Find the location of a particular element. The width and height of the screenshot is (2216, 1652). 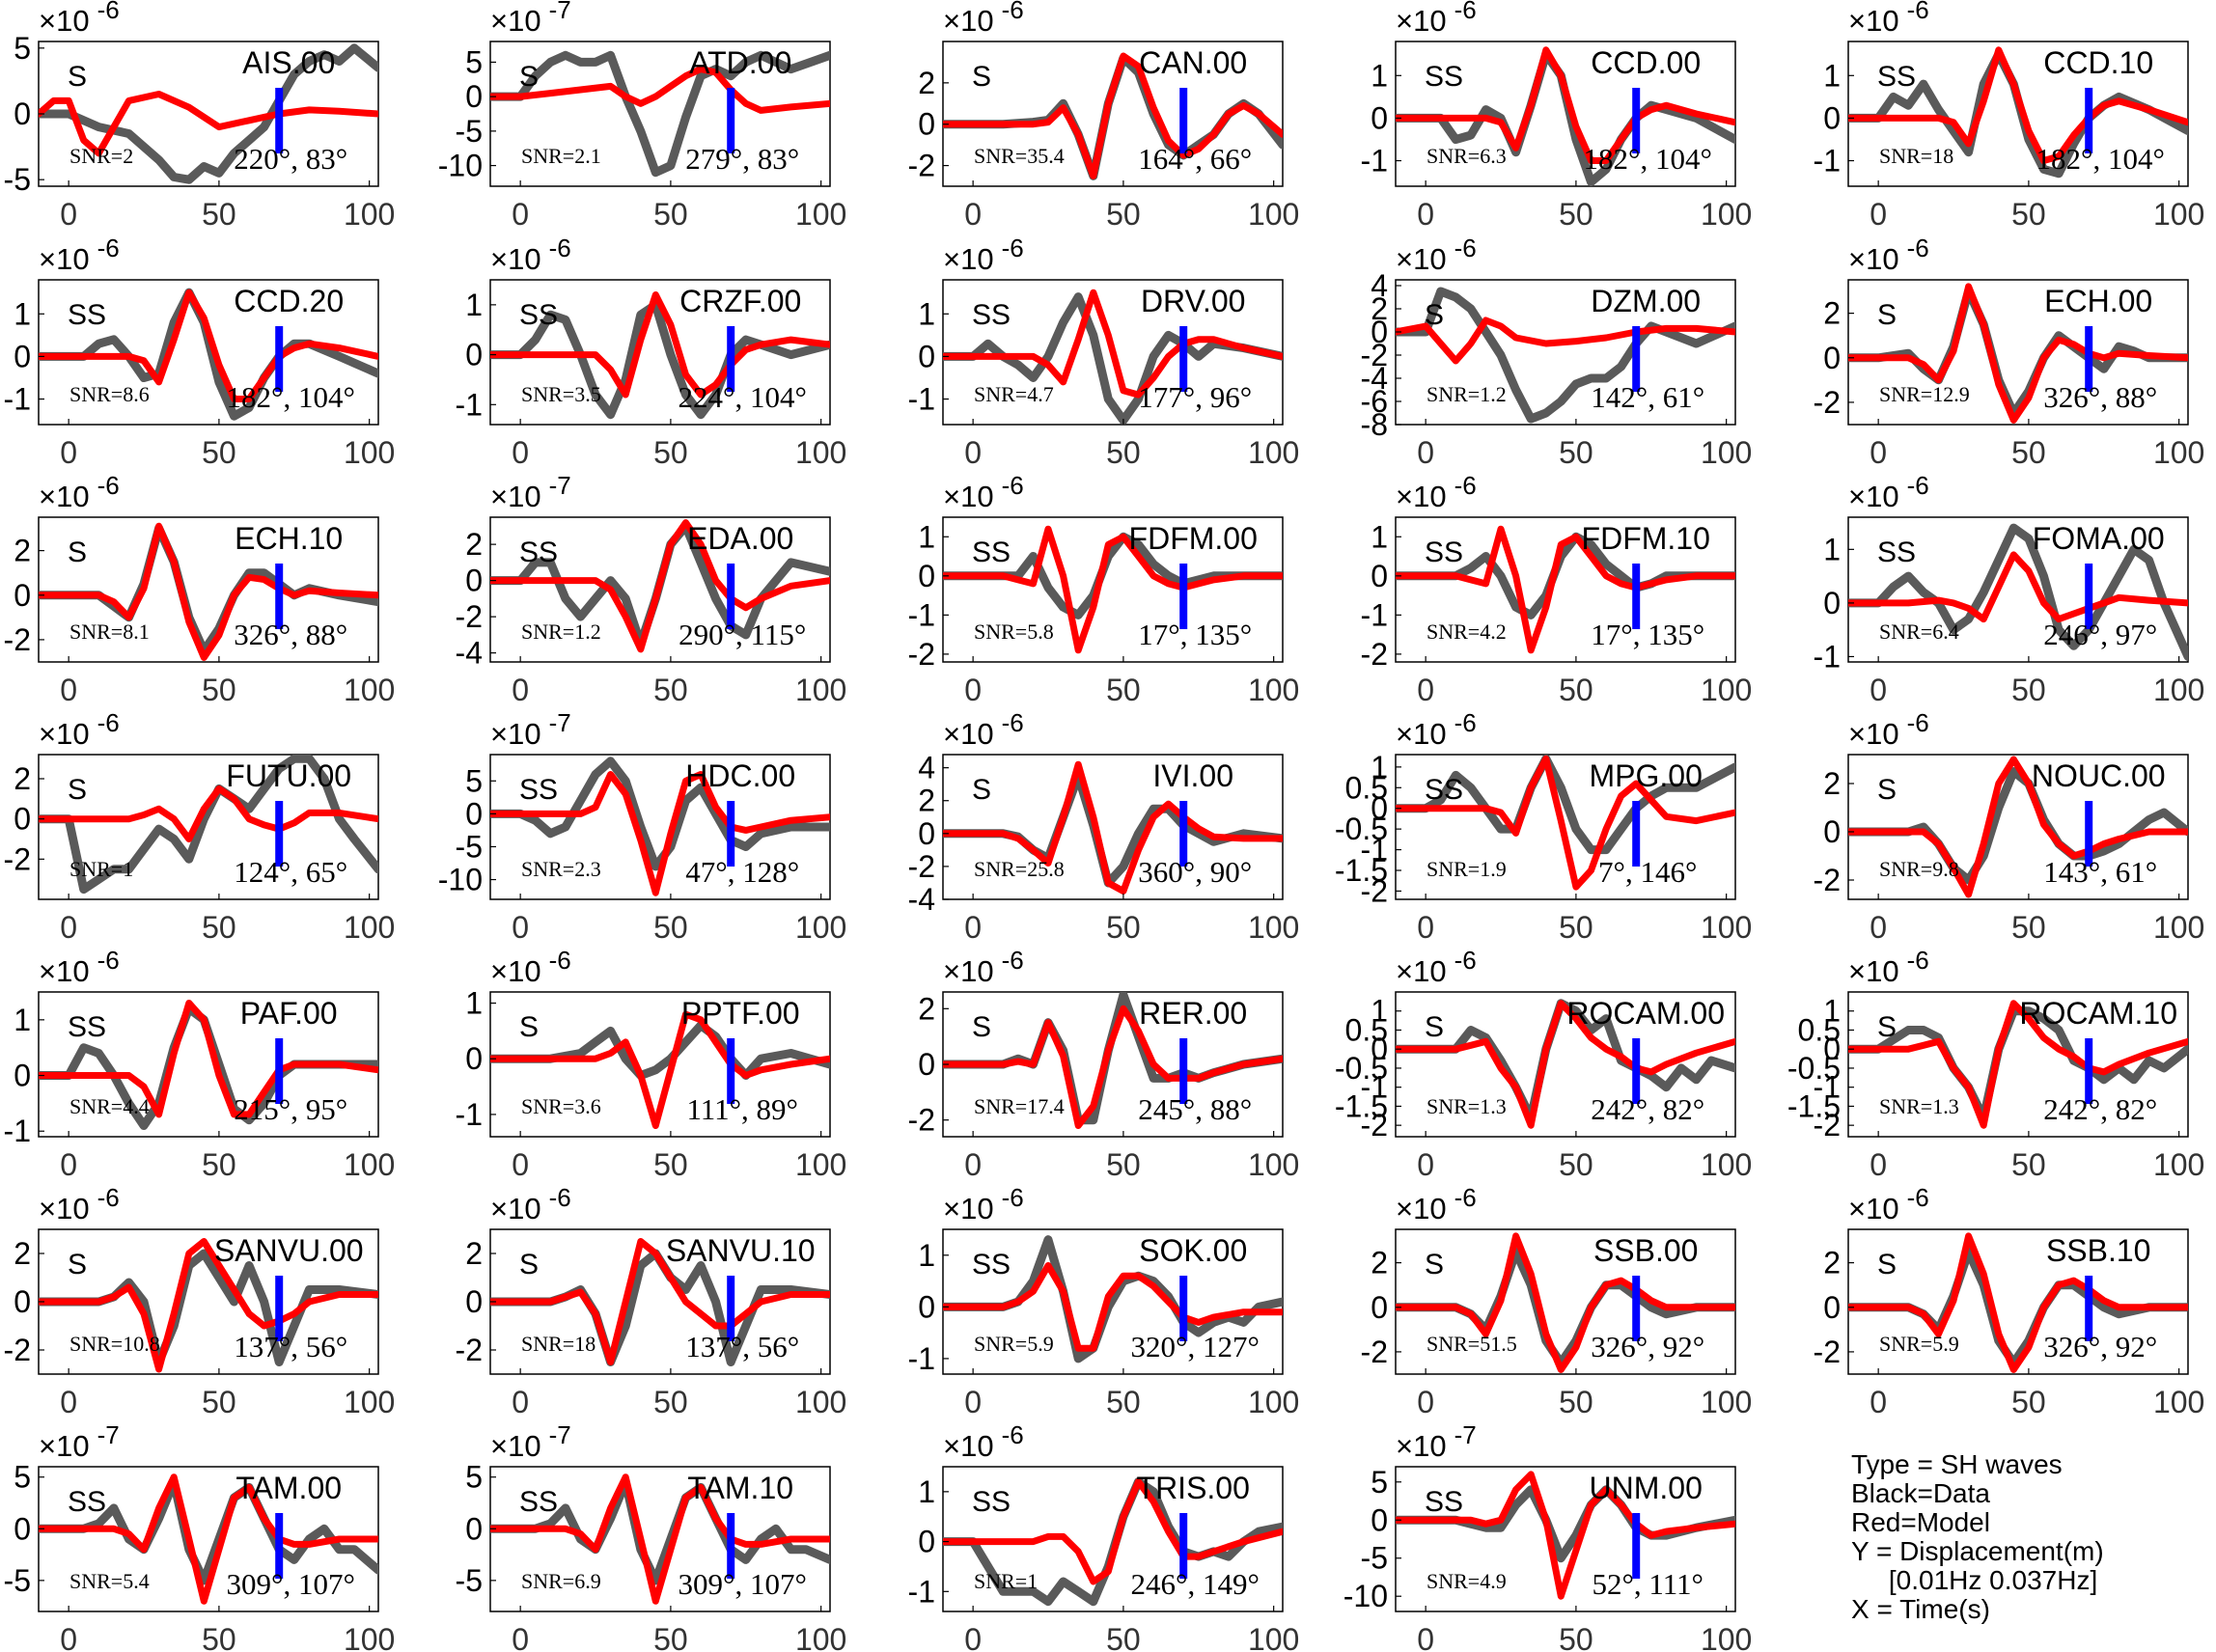

station-label: CCD.20 is located at coordinates (289, 301).